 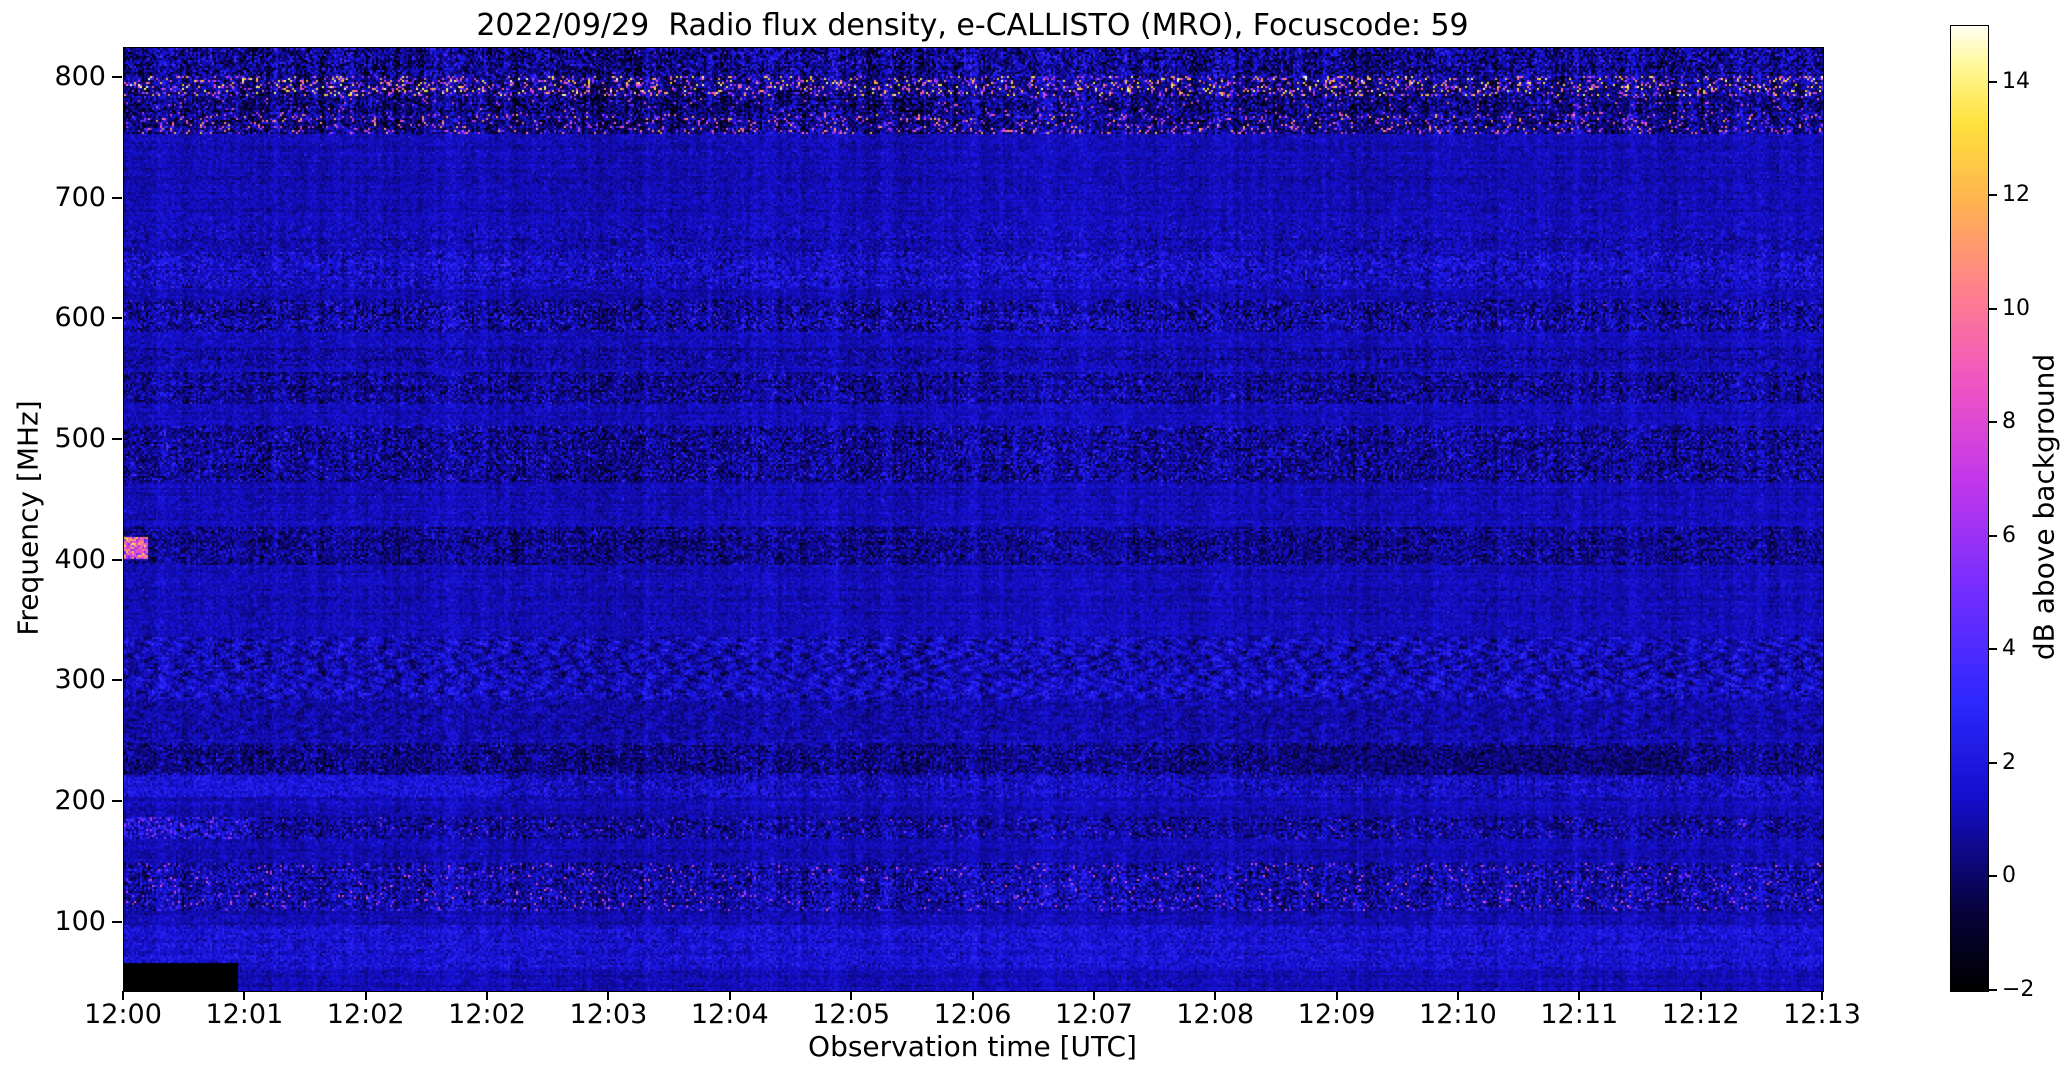 What do you see at coordinates (972, 1014) in the screenshot?
I see `x-tick-label: 12:06` at bounding box center [972, 1014].